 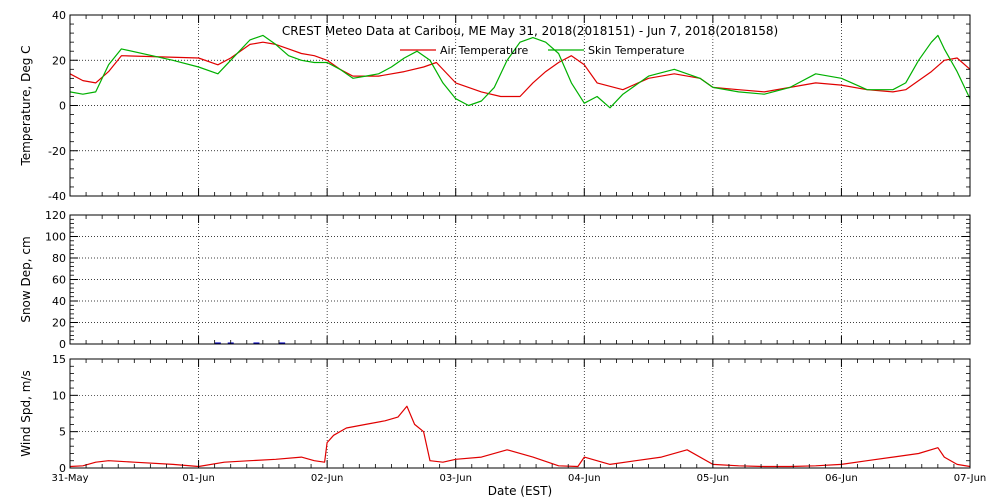 What do you see at coordinates (59, 60) in the screenshot?
I see `panel-0-ytick-label-3: 20` at bounding box center [59, 60].